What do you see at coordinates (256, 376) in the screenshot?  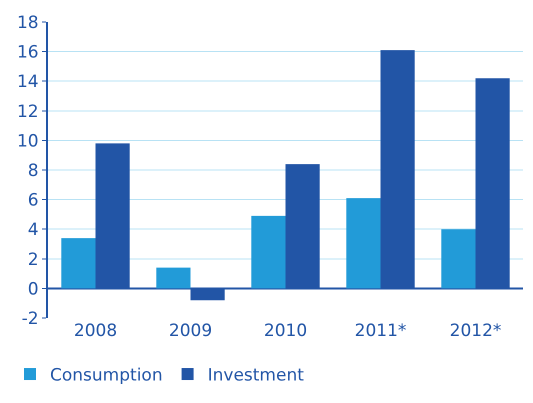 I see `legend-label: Investment` at bounding box center [256, 376].